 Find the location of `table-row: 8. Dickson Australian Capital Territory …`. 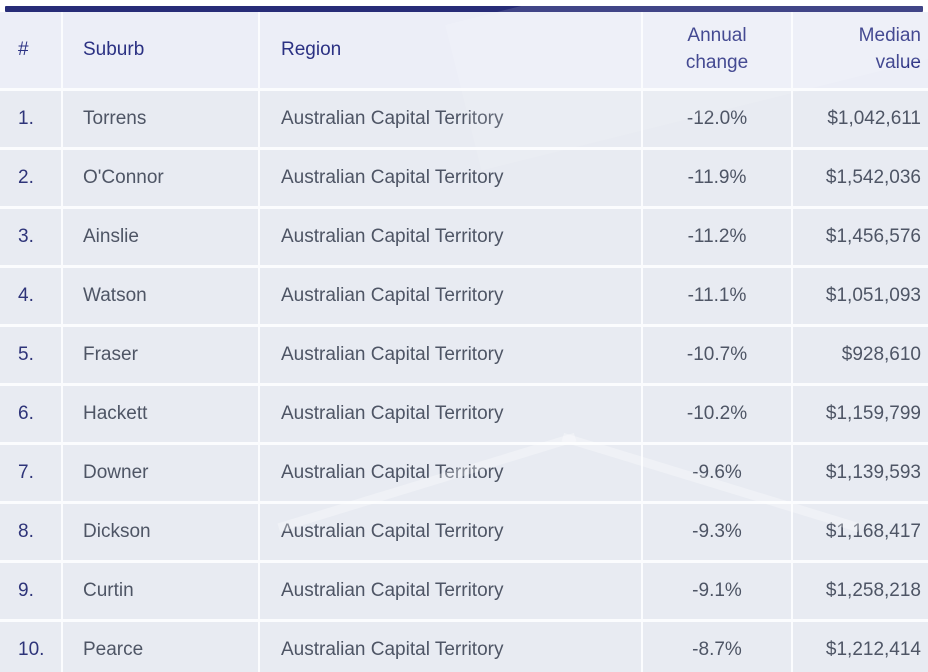

table-row: 8. Dickson Australian Capital Territory … is located at coordinates (464, 532).